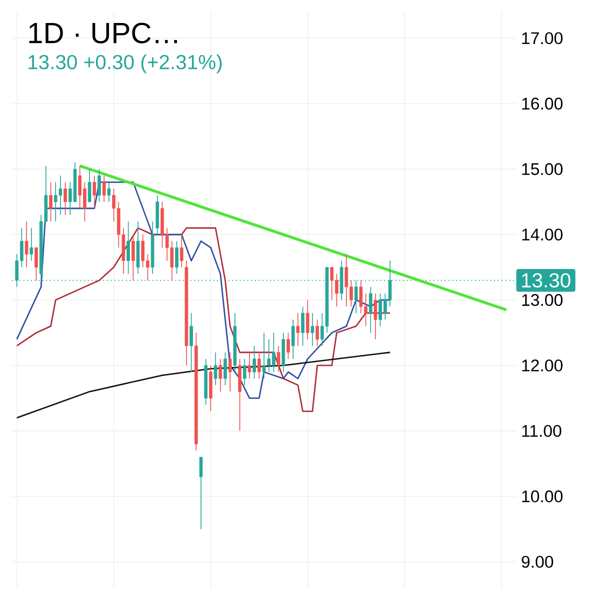 The width and height of the screenshot is (600, 600). Describe the element at coordinates (542, 234) in the screenshot. I see `y-tick-label: 14.00` at that location.